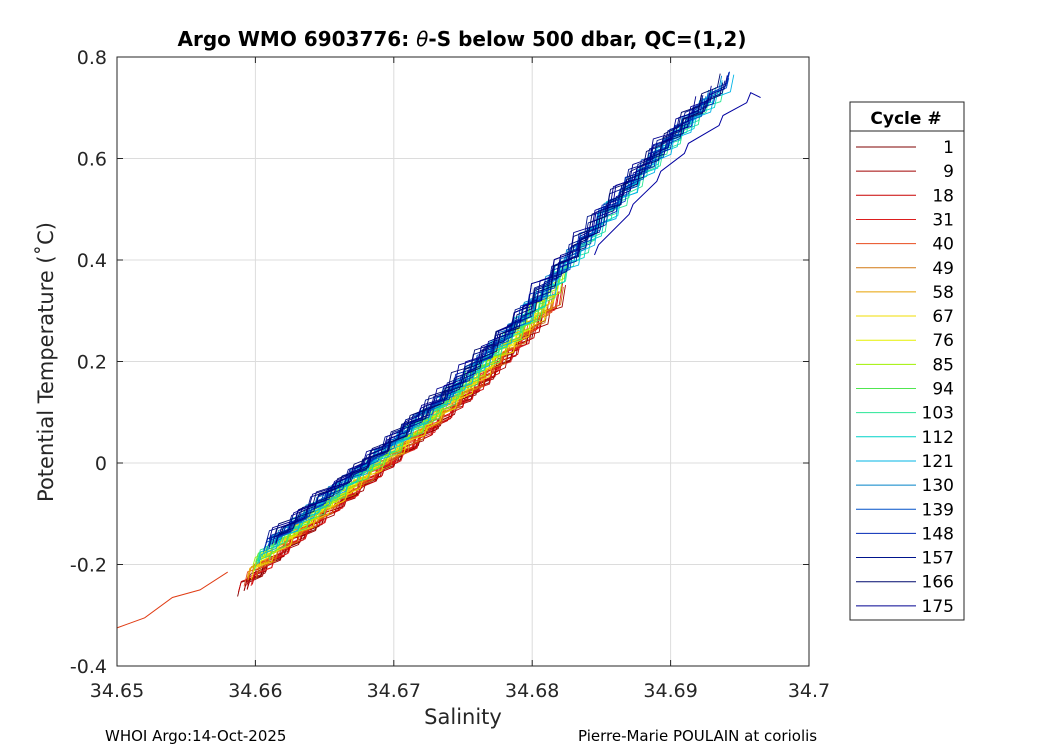  What do you see at coordinates (938, 583) in the screenshot?
I see `legend-label: 166` at bounding box center [938, 583].